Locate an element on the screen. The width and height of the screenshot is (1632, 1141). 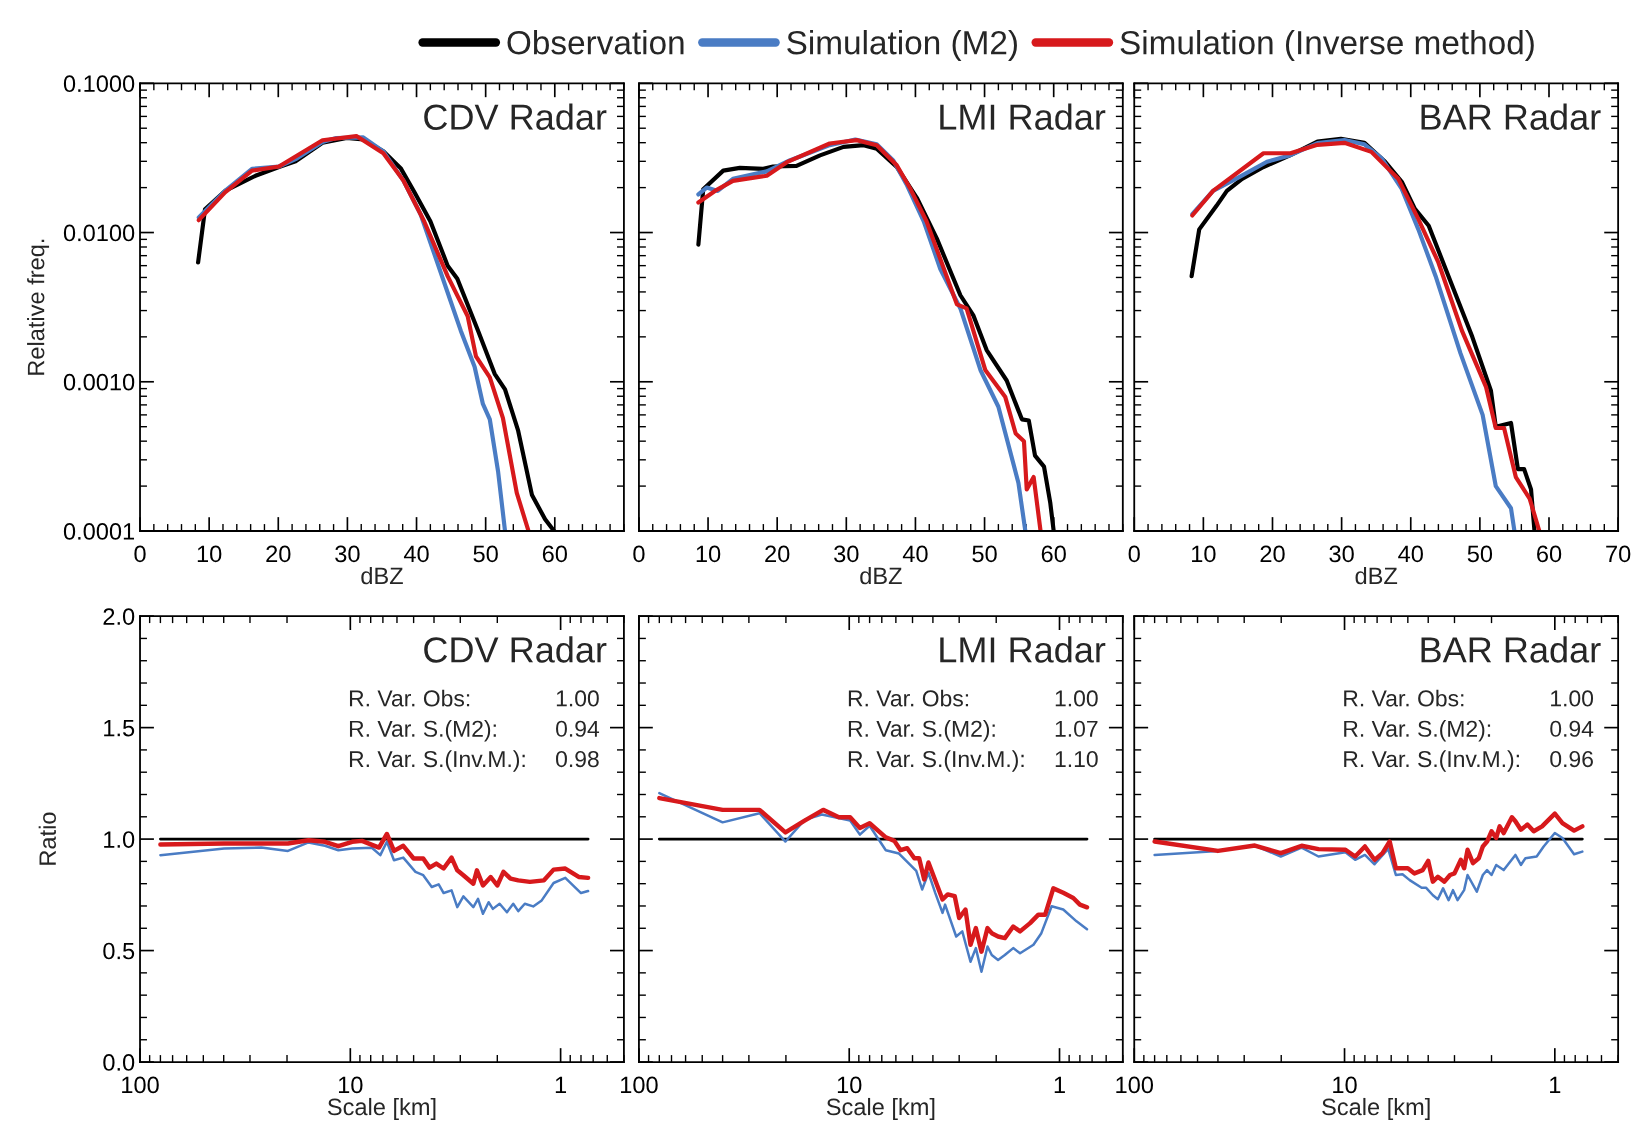
y-tick-label: 0.5 is located at coordinates (119, 951).